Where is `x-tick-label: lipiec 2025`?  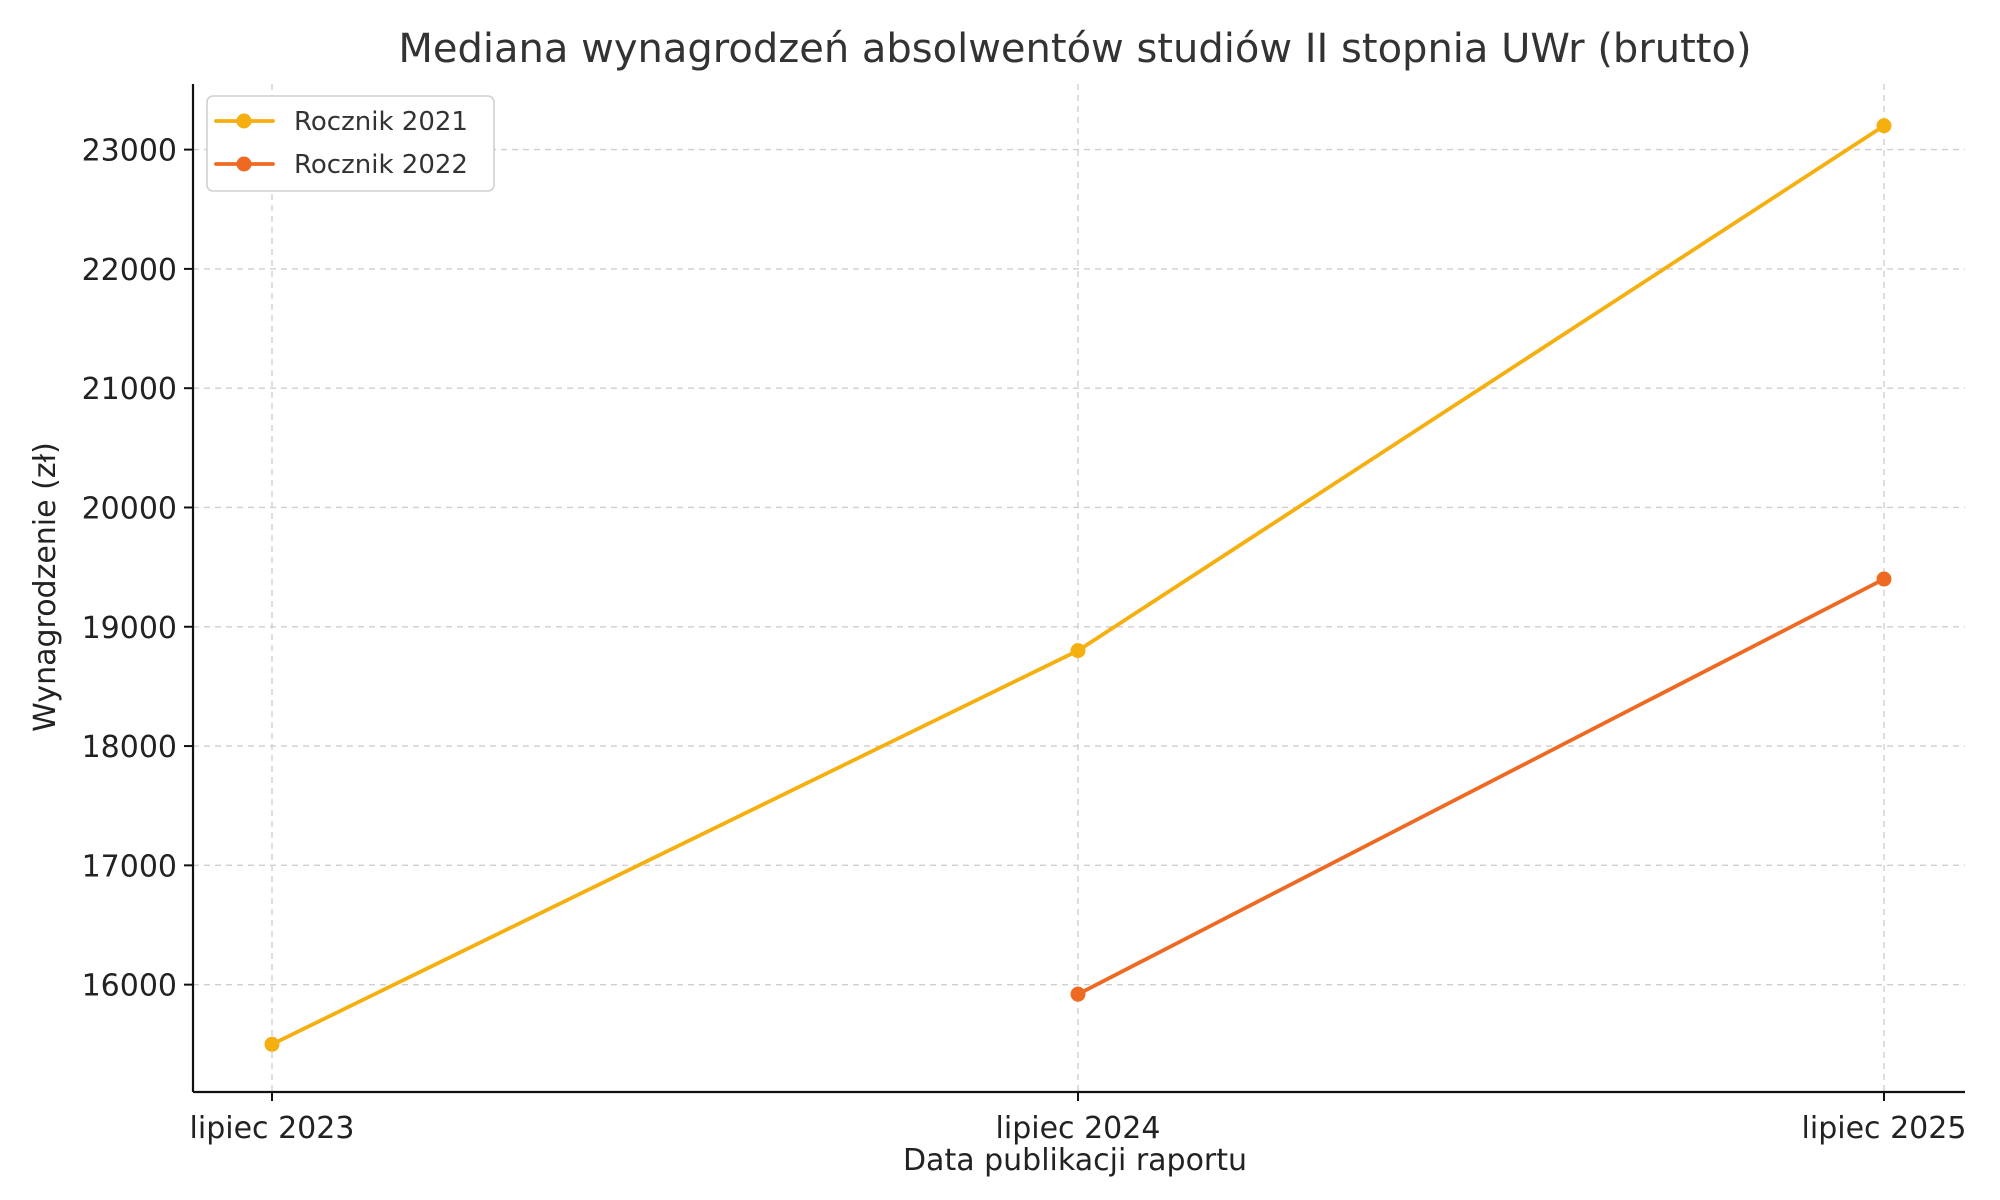
x-tick-label: lipiec 2025 is located at coordinates (1884, 1128).